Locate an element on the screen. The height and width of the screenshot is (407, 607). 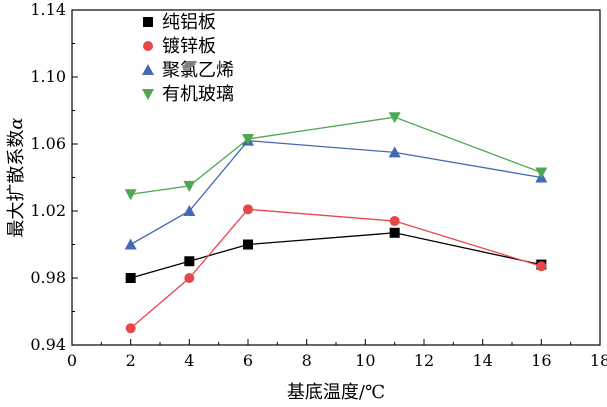
x-tick-label: 6 is located at coordinates (248, 360).